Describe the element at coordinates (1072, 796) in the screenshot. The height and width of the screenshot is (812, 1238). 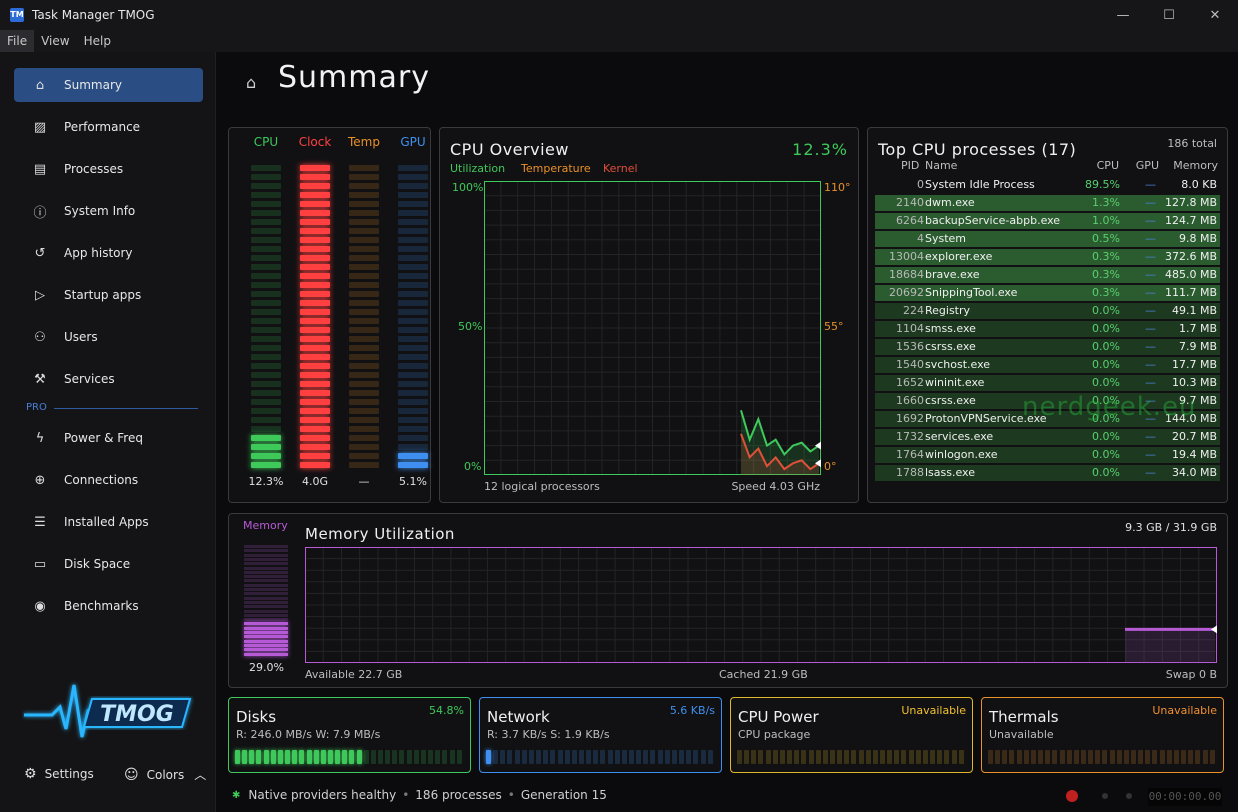
I see `record-button` at that location.